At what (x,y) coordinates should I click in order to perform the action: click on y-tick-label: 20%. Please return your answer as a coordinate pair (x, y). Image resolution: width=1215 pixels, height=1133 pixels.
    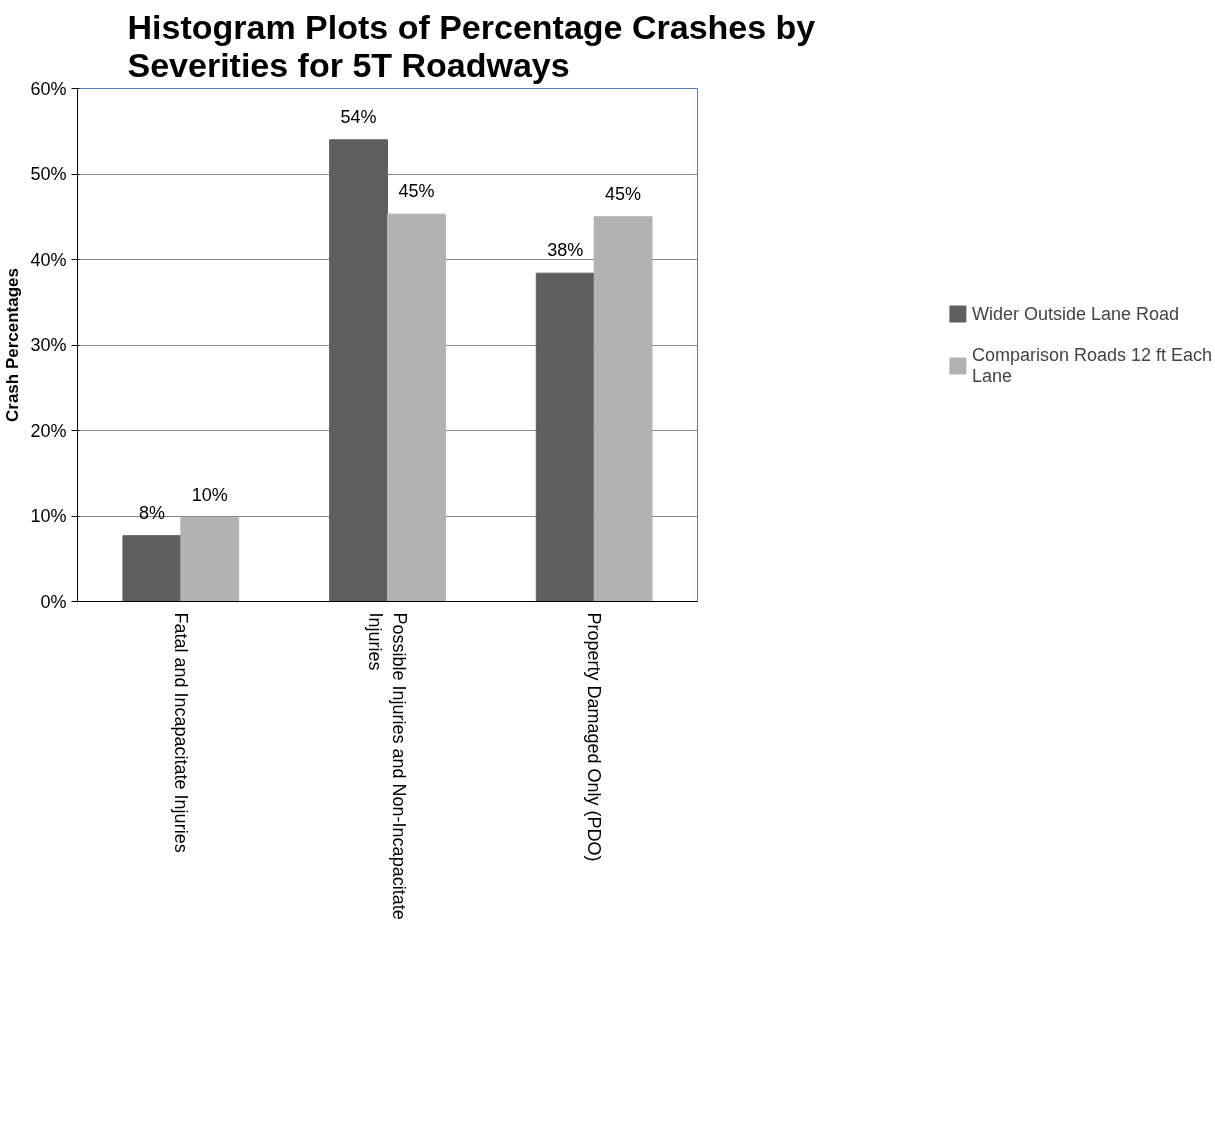
    Looking at the image, I should click on (48, 430).